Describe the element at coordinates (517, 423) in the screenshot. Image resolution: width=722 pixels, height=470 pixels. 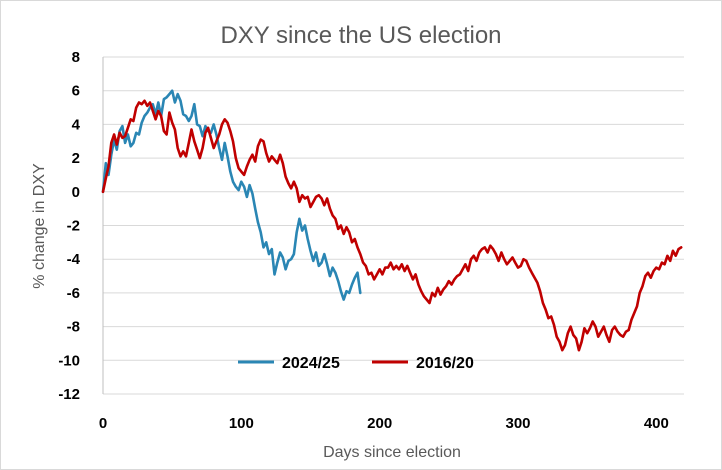
I see `x-tick-label: 300` at that location.